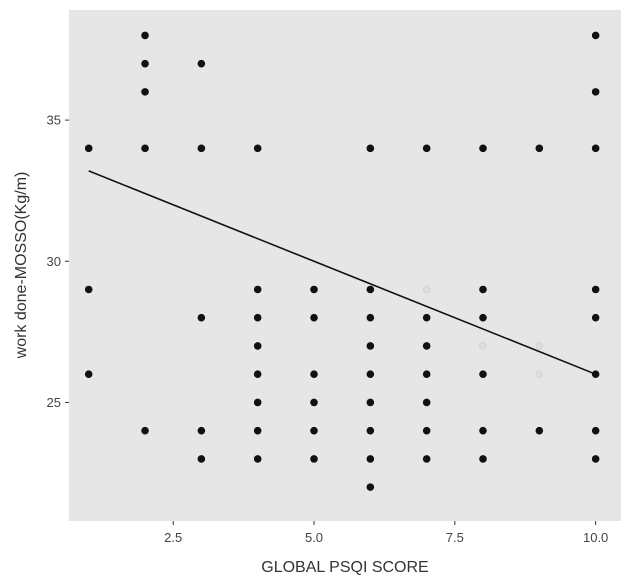  What do you see at coordinates (54, 261) in the screenshot?
I see `y-tick-label: 30` at bounding box center [54, 261].